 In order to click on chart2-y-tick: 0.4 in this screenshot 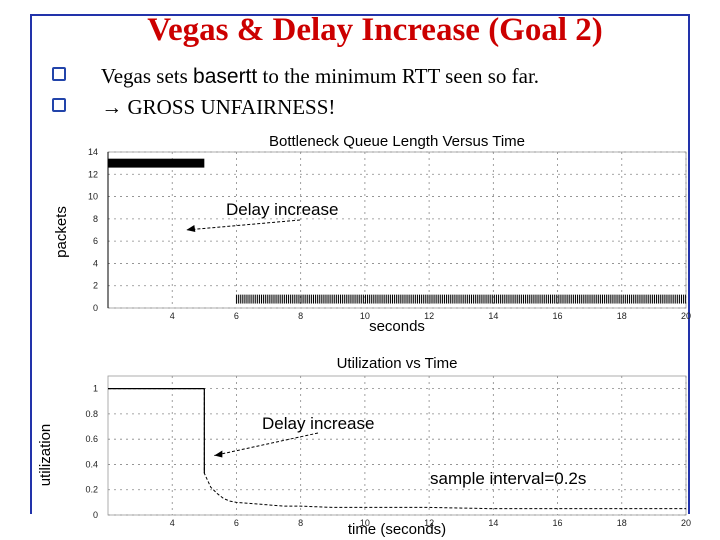, I will do `click(91, 464)`.